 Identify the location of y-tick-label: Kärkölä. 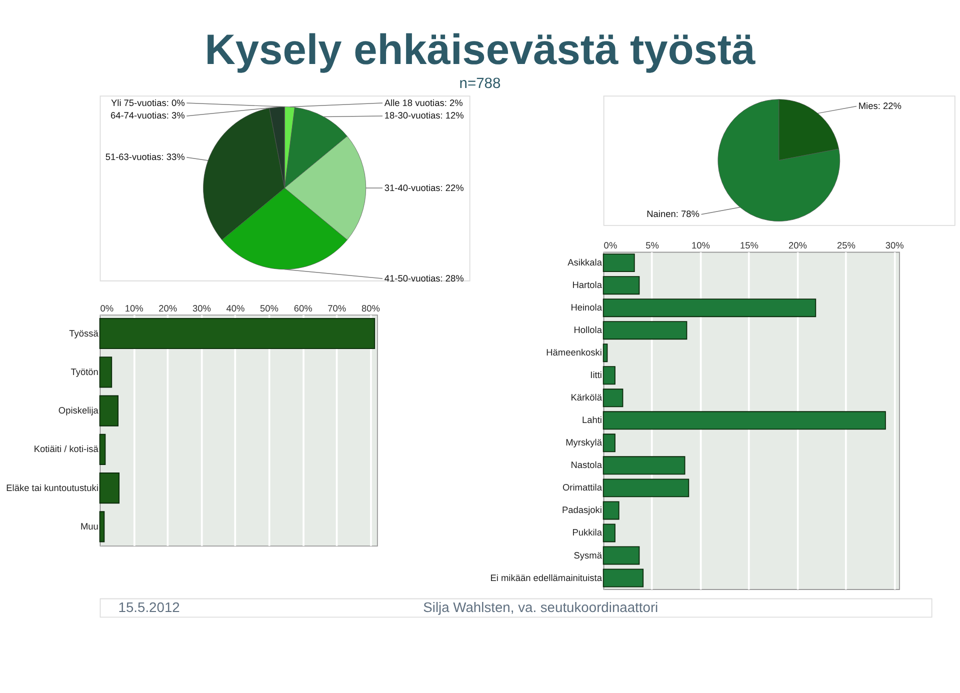
(586, 397).